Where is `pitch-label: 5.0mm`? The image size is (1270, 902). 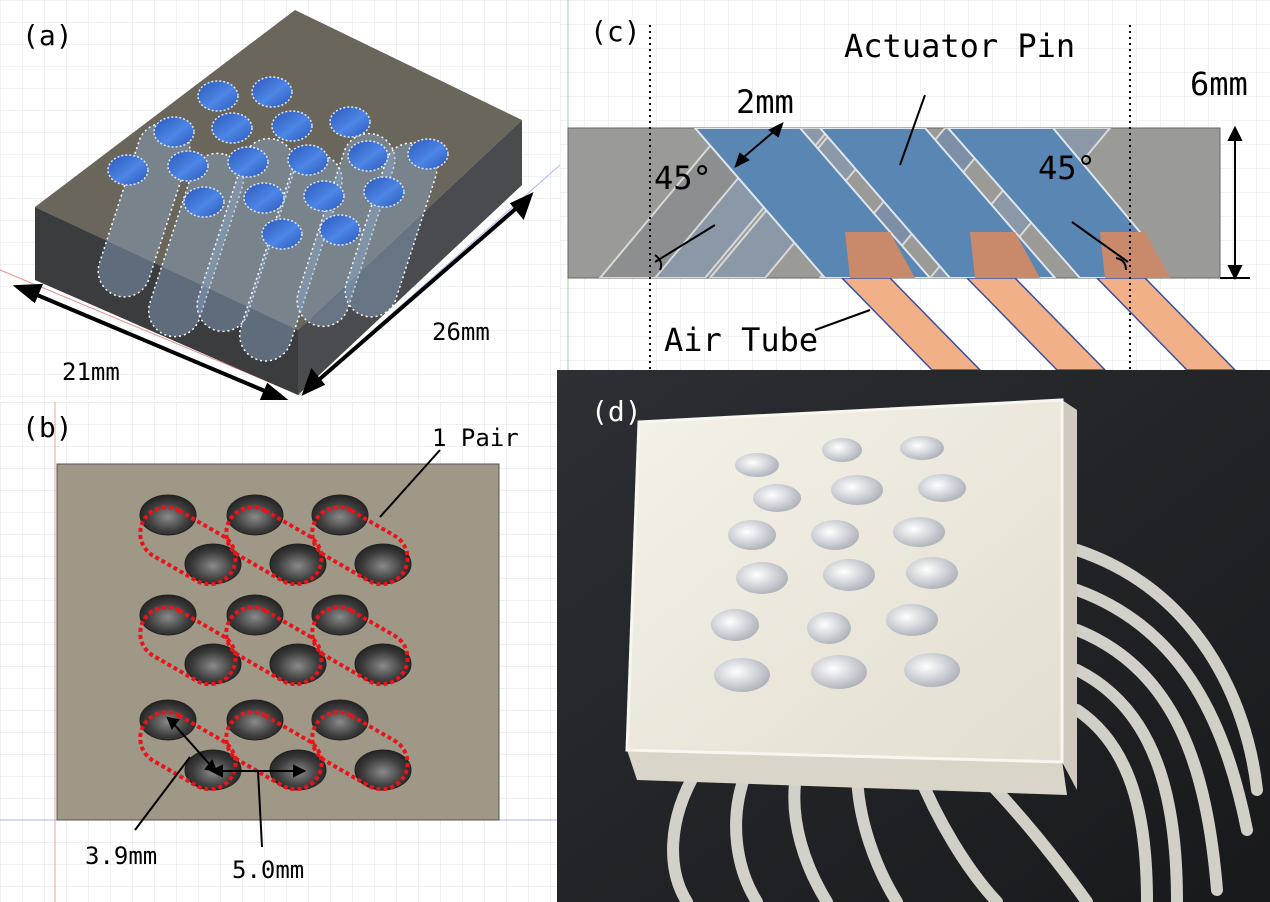 pitch-label: 5.0mm is located at coordinates (268, 870).